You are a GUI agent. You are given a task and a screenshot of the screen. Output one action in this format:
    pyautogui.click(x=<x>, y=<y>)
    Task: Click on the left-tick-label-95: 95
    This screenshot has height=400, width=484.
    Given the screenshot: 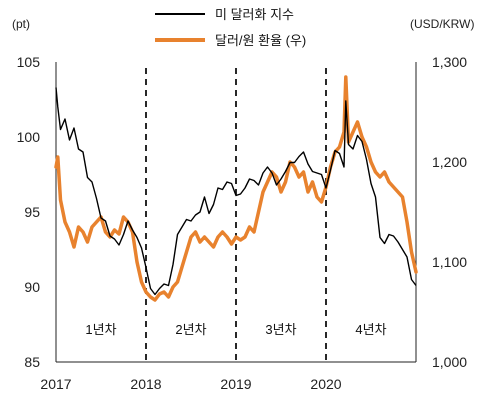 What is the action you would take?
    pyautogui.click(x=32, y=212)
    